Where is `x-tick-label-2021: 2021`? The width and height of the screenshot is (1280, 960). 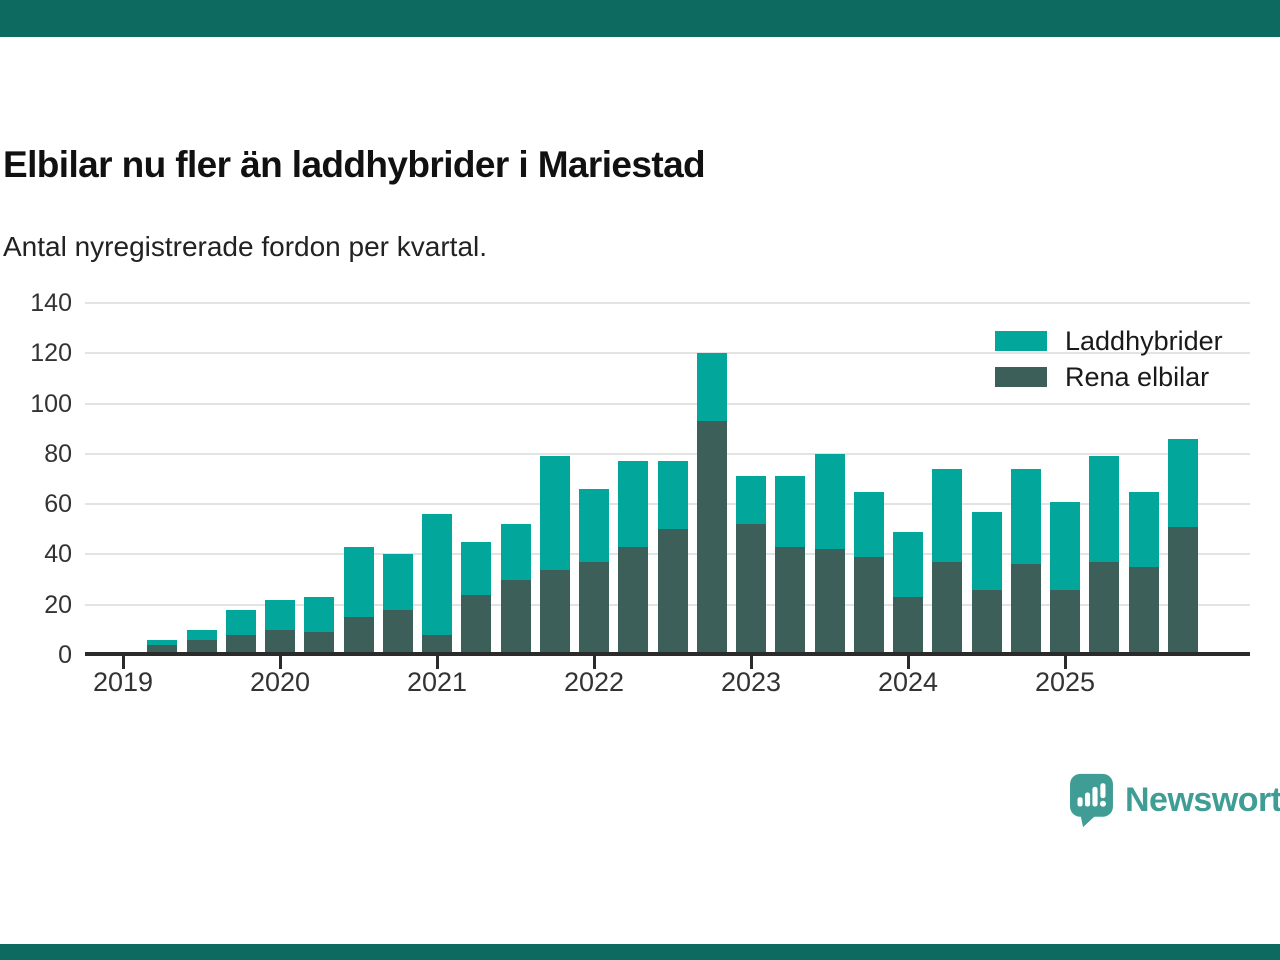 x-tick-label-2021: 2021 is located at coordinates (437, 682).